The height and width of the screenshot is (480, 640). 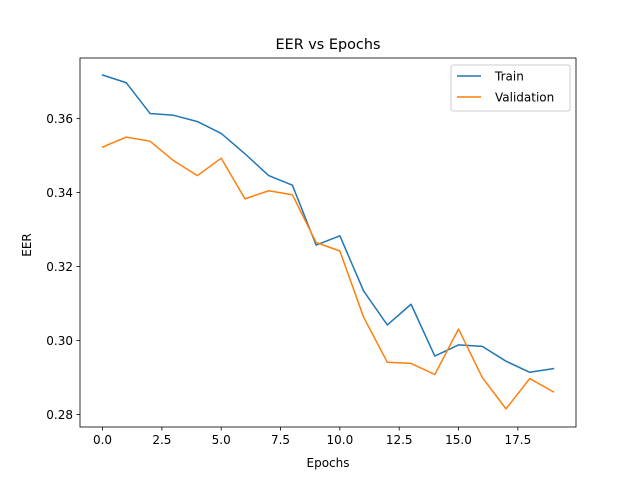 I want to click on legend-label-validation: Validation, so click(x=524, y=98).